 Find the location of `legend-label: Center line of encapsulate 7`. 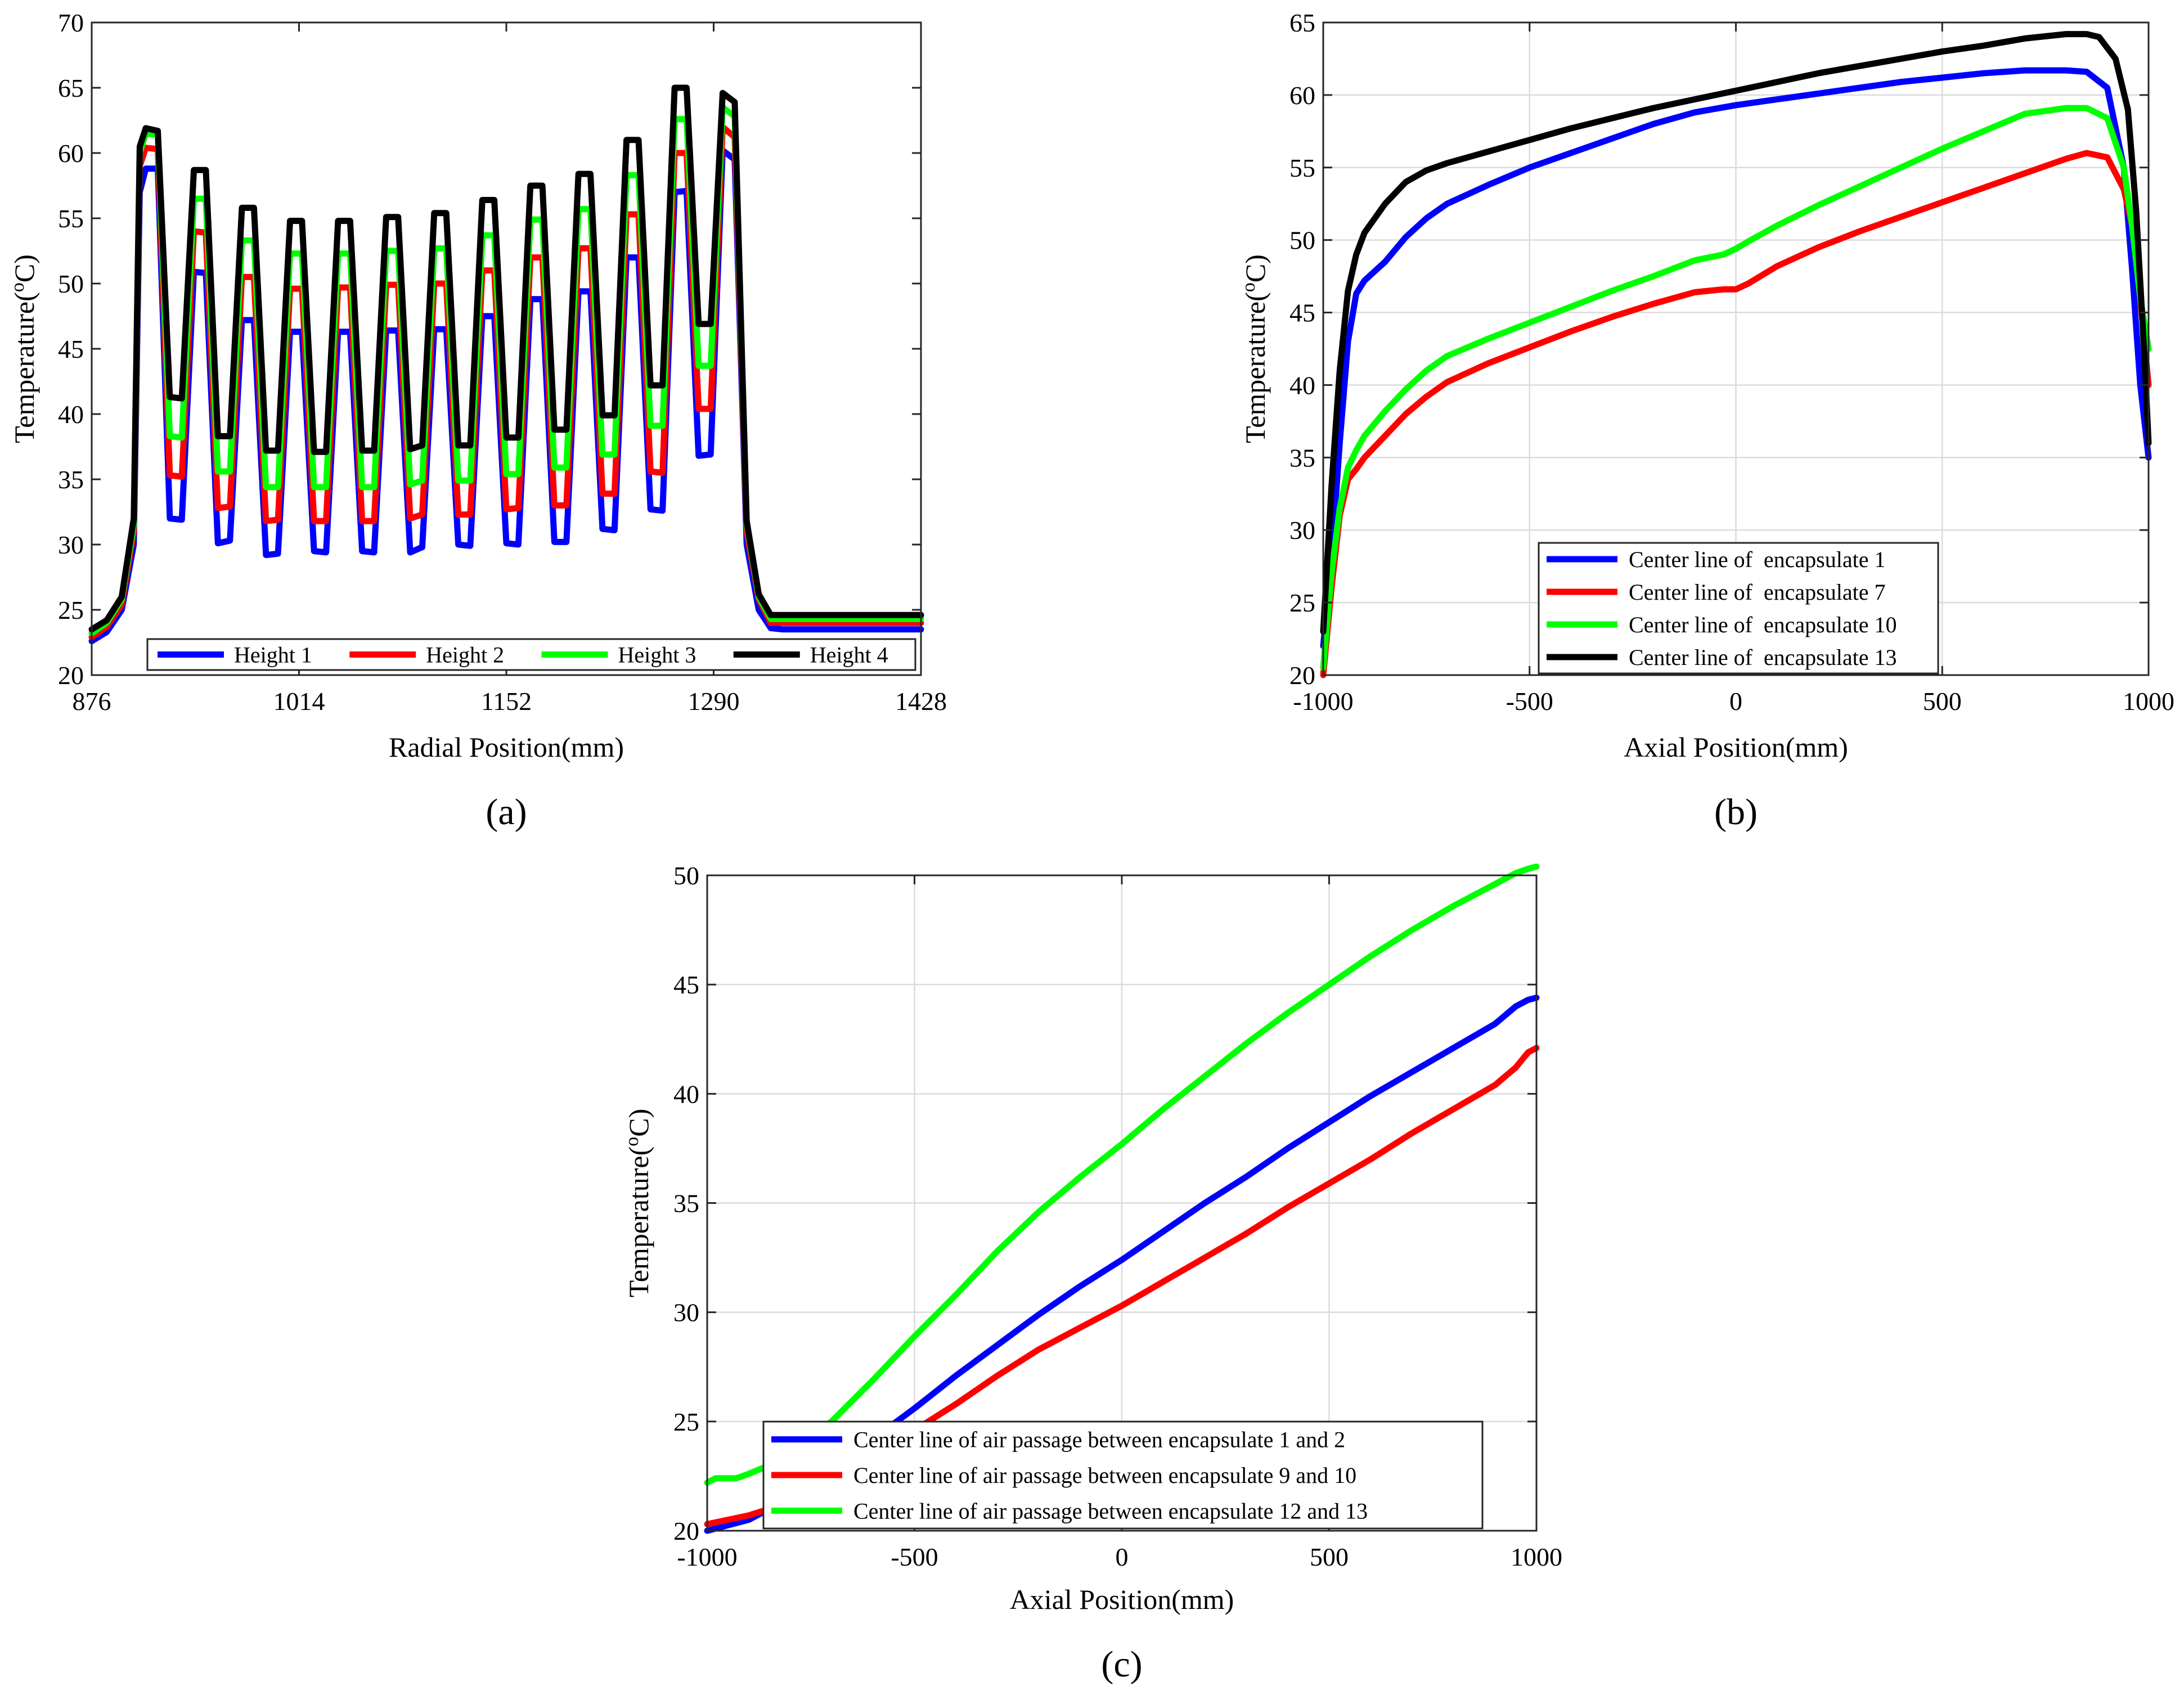

legend-label: Center line of encapsulate 7 is located at coordinates (1757, 592).